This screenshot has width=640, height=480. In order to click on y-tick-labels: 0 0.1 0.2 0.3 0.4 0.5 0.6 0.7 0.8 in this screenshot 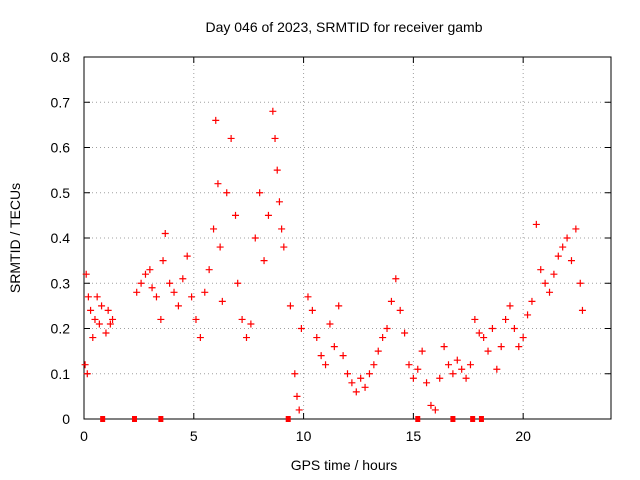, I will do `click(61, 238)`.